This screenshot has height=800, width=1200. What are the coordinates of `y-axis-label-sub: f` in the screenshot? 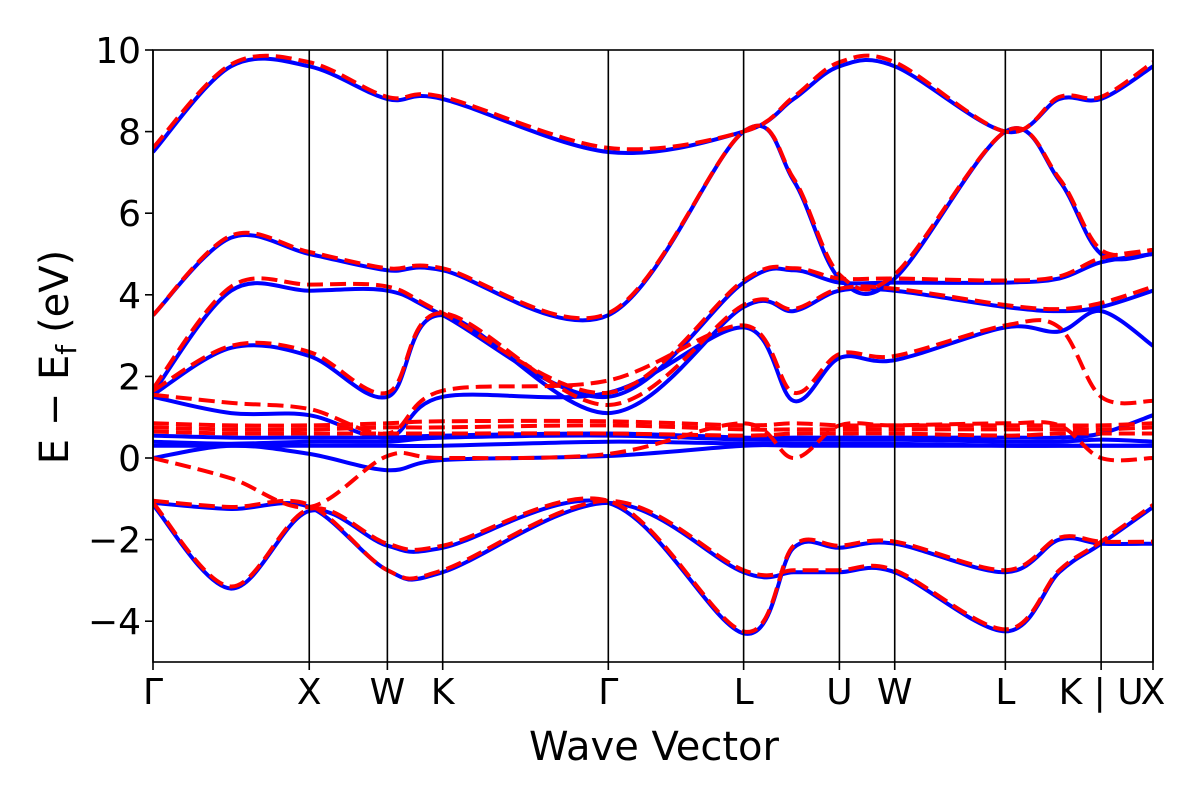 It's located at (66, 349).